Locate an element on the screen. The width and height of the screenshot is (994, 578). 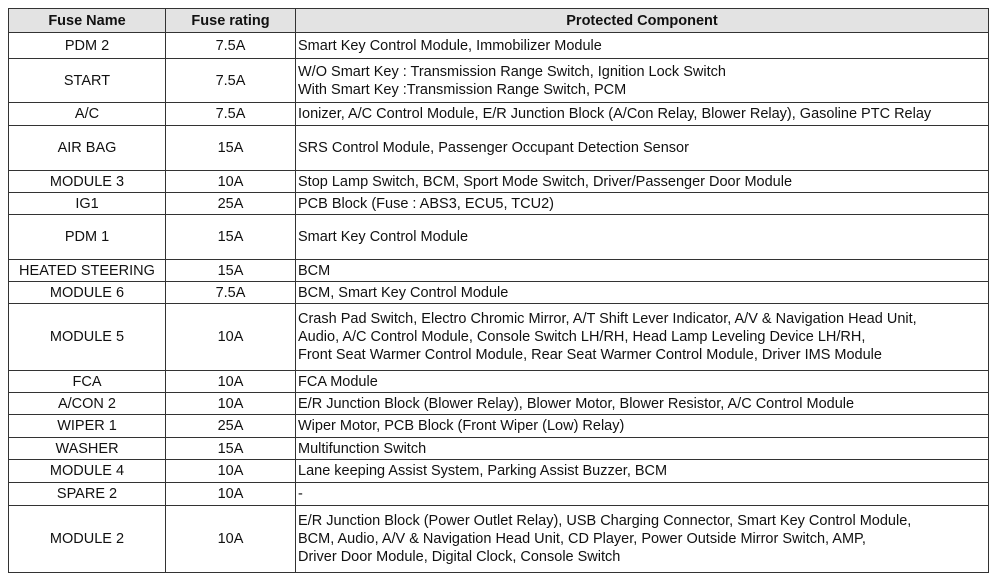
fuse-name: FCA is located at coordinates (87, 381).